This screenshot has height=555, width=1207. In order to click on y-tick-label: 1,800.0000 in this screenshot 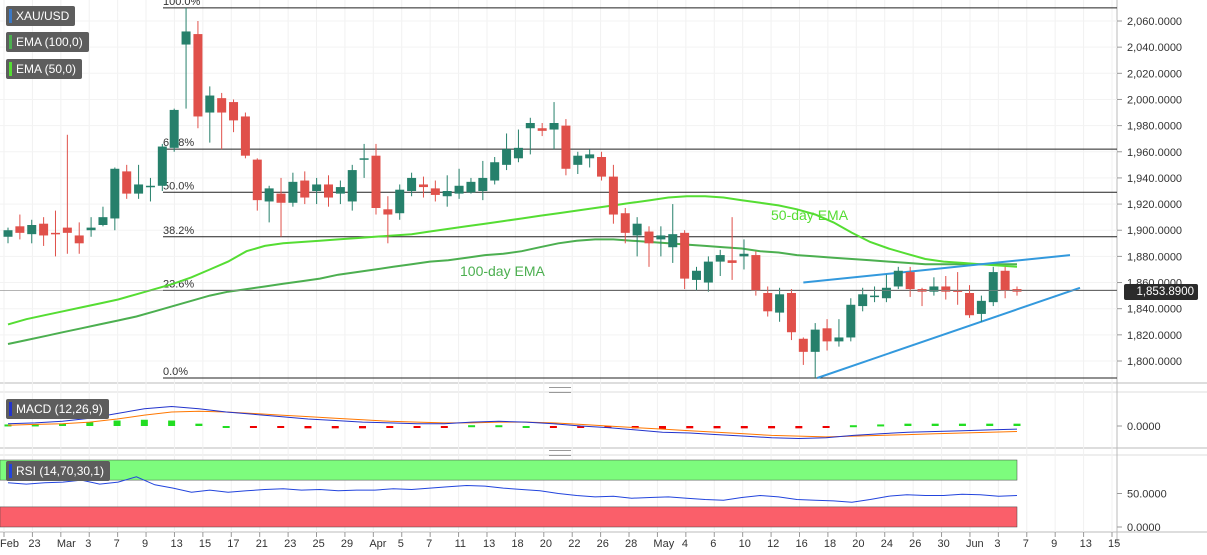, I will do `click(1154, 362)`.